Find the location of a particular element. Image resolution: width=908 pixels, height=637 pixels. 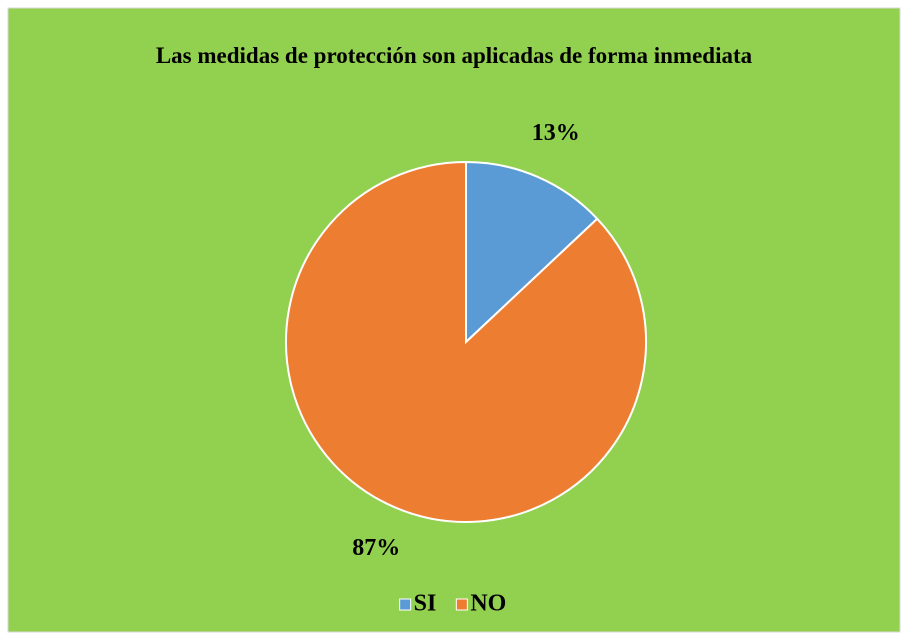

pie-slice is located at coordinates (532, 252).